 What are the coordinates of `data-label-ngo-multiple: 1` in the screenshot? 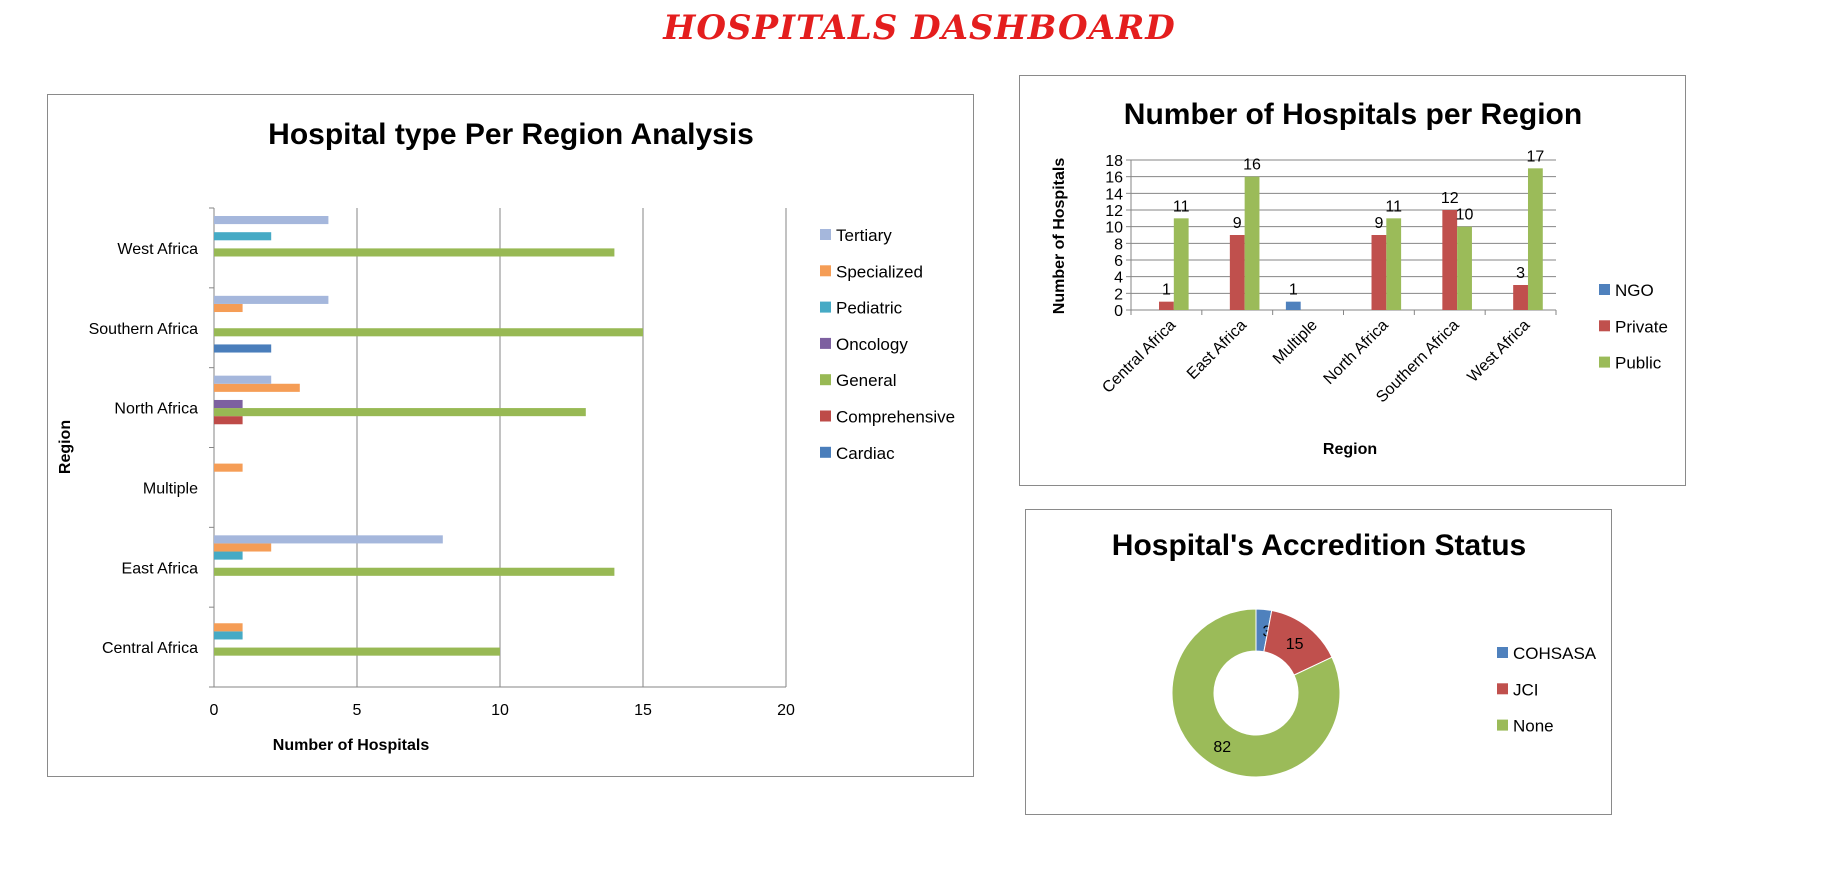 It's located at (1293, 290).